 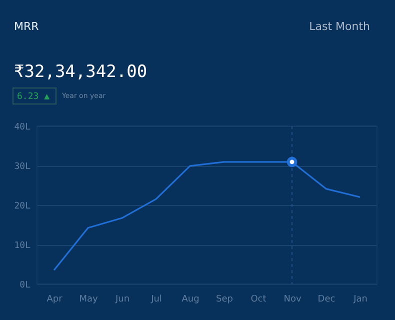 What do you see at coordinates (81, 72) in the screenshot?
I see `text: ₹32,34,342.00` at bounding box center [81, 72].